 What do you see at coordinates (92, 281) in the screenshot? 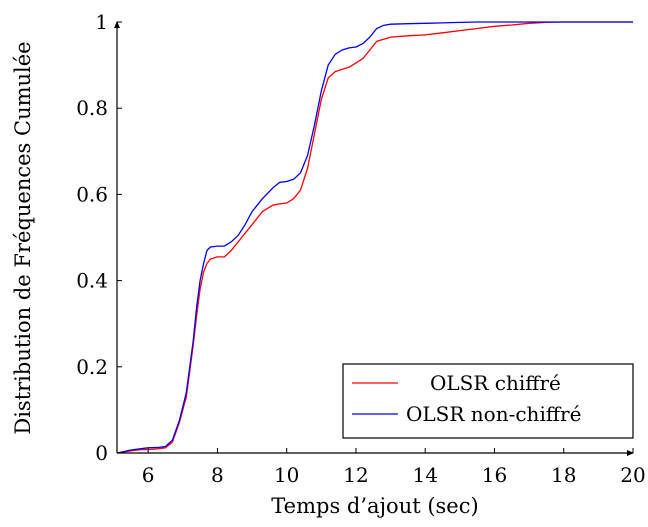
I see `y-tick-label: 0.4` at bounding box center [92, 281].